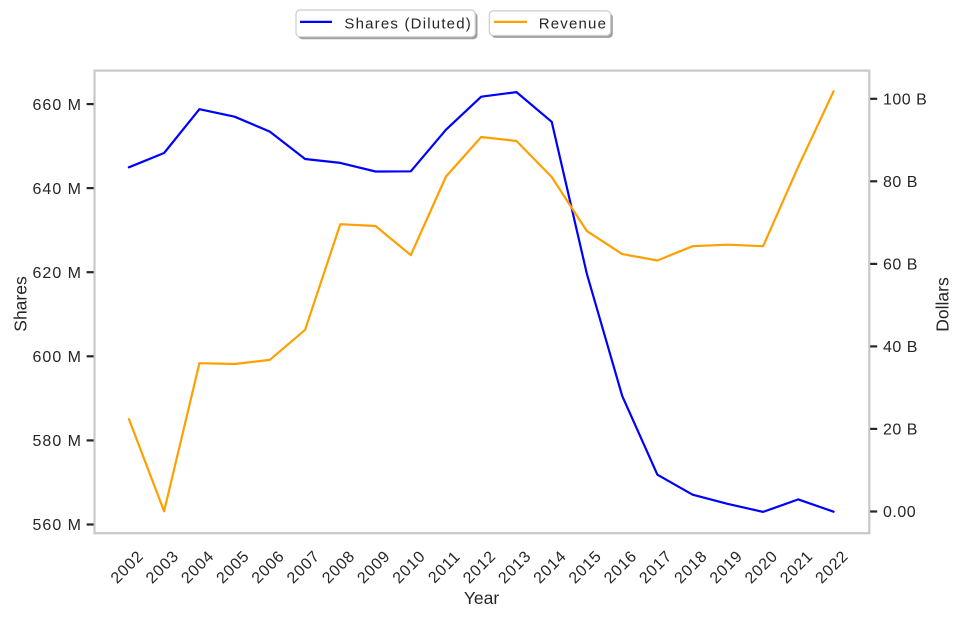 Image resolution: width=959 pixels, height=618 pixels. What do you see at coordinates (482, 598) in the screenshot?
I see `svg-text: Year` at bounding box center [482, 598].